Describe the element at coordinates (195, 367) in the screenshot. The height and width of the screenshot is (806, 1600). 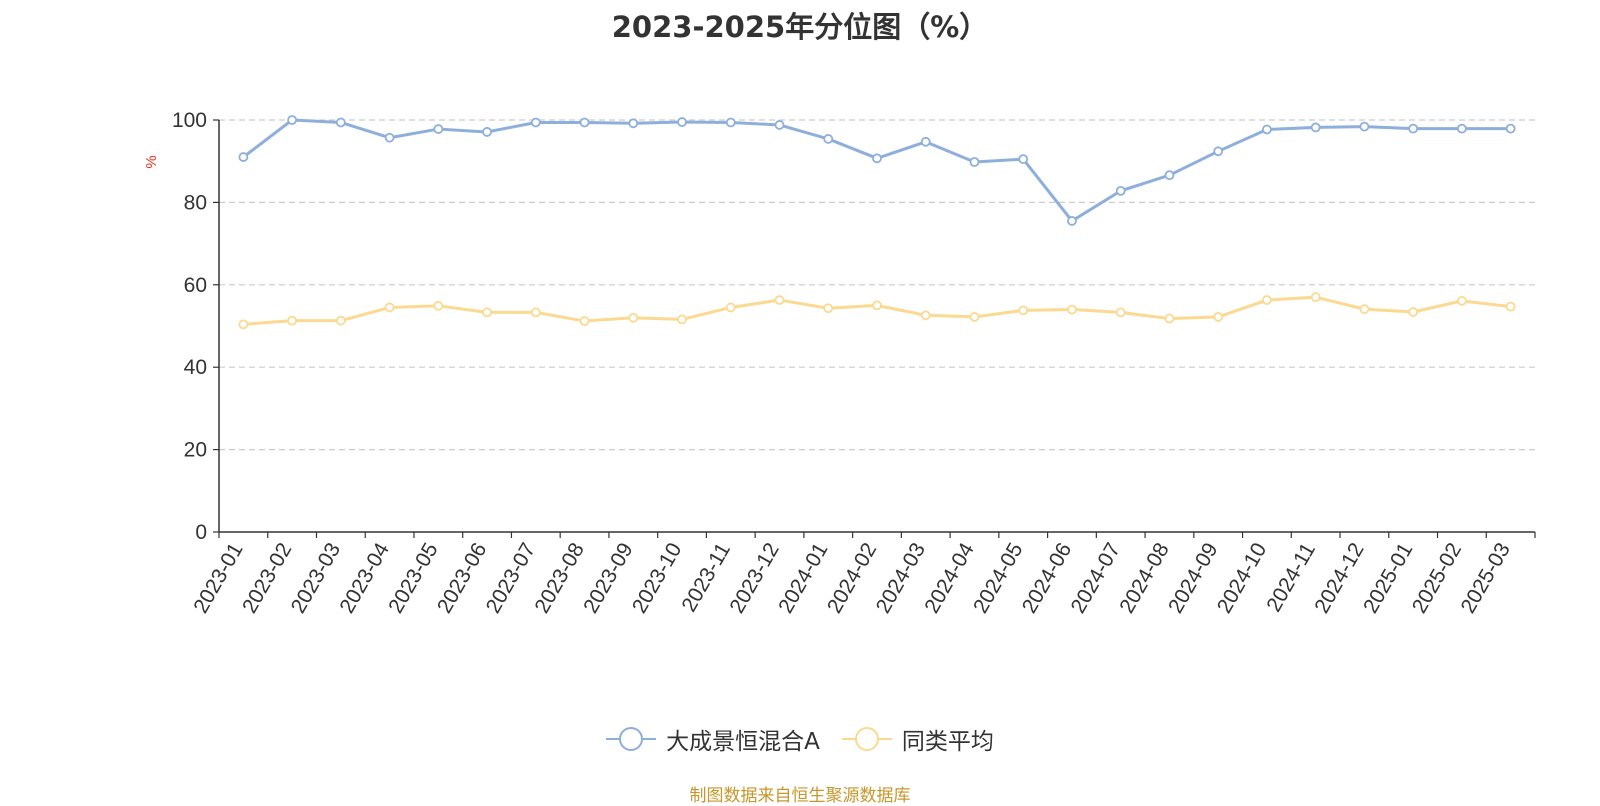
I see `y-tick-label-40: 40` at that location.